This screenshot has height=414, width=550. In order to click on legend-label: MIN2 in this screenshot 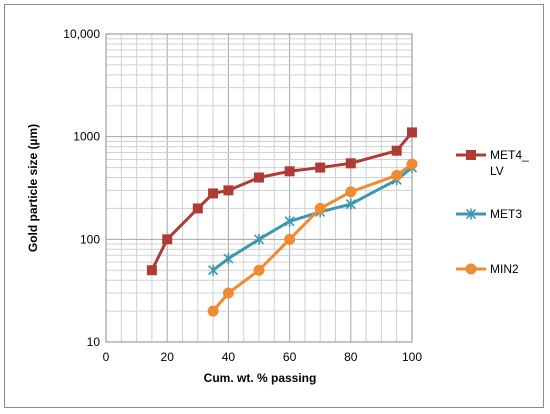, I will do `click(504, 269)`.